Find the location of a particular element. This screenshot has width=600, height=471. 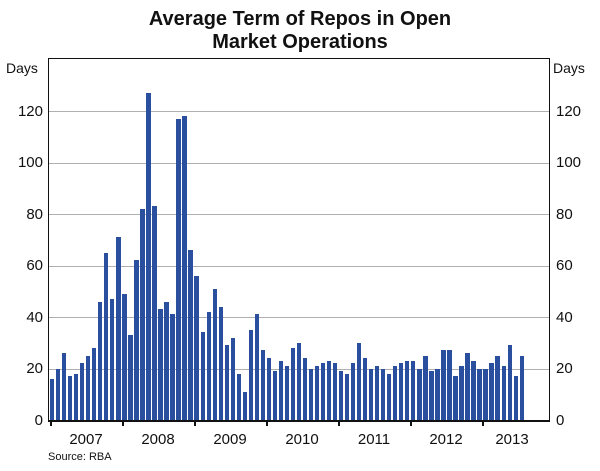

x-tick-2010 is located at coordinates (267, 423).